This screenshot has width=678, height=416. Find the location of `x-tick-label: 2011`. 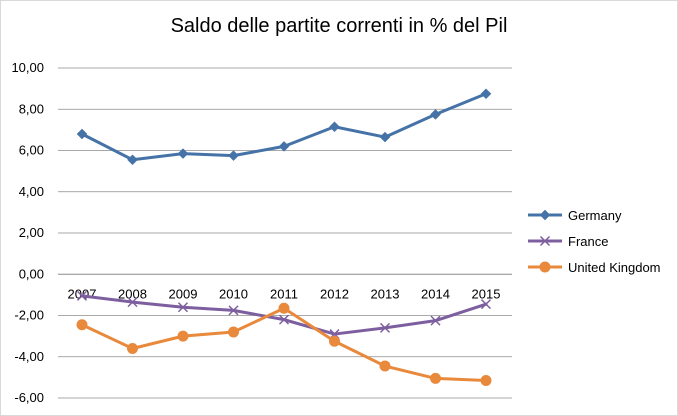

x-tick-label: 2011 is located at coordinates (284, 293).